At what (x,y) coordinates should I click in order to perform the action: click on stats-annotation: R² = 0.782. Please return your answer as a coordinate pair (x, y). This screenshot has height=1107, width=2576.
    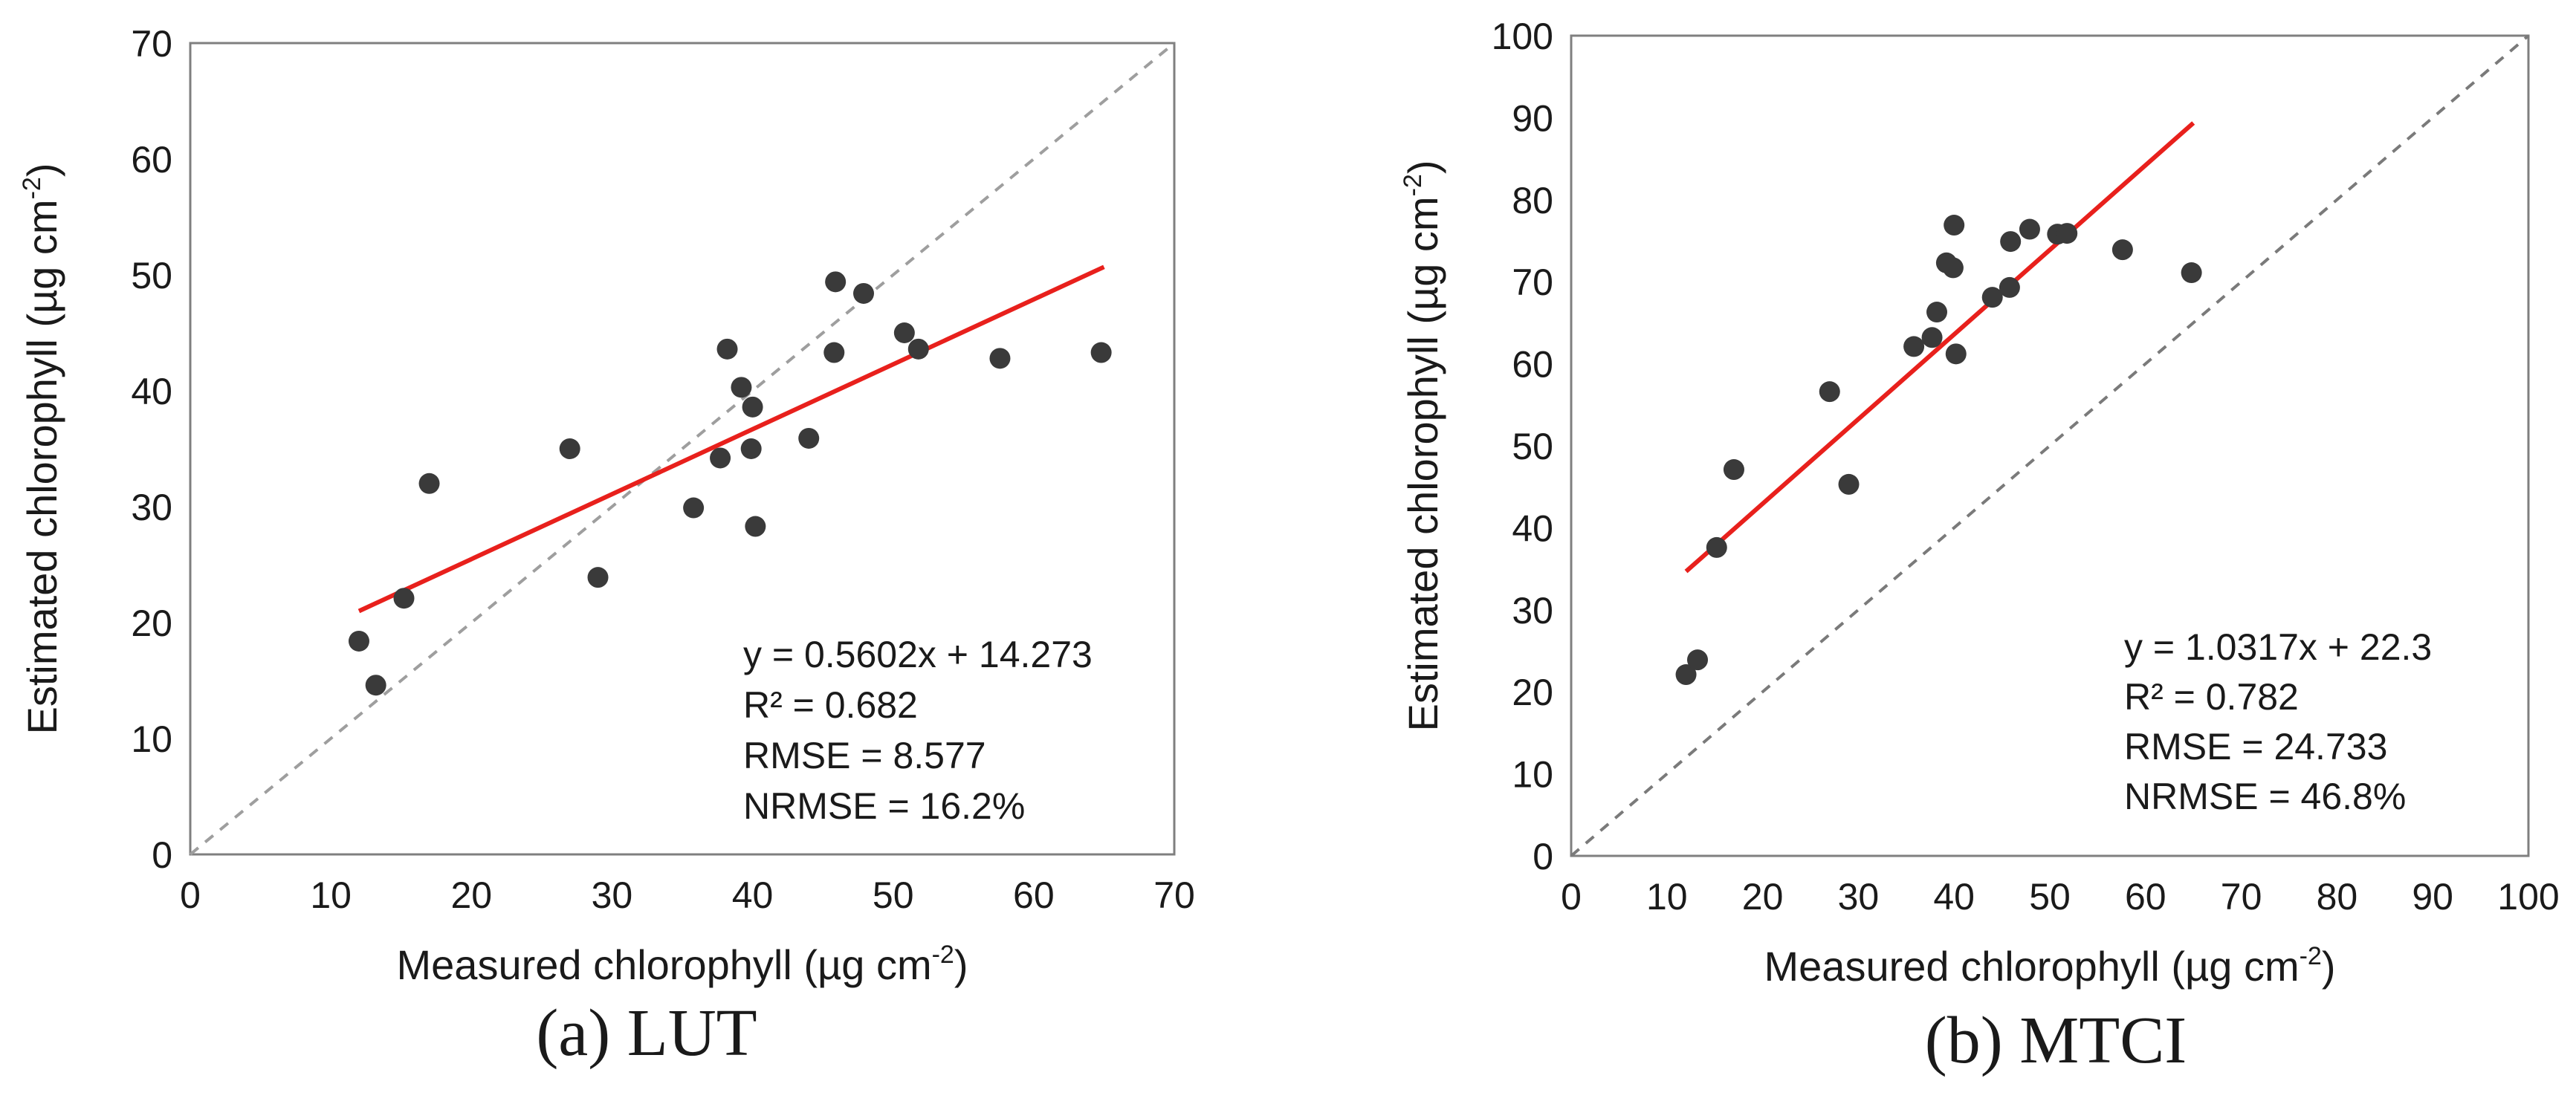
    Looking at the image, I should click on (2211, 697).